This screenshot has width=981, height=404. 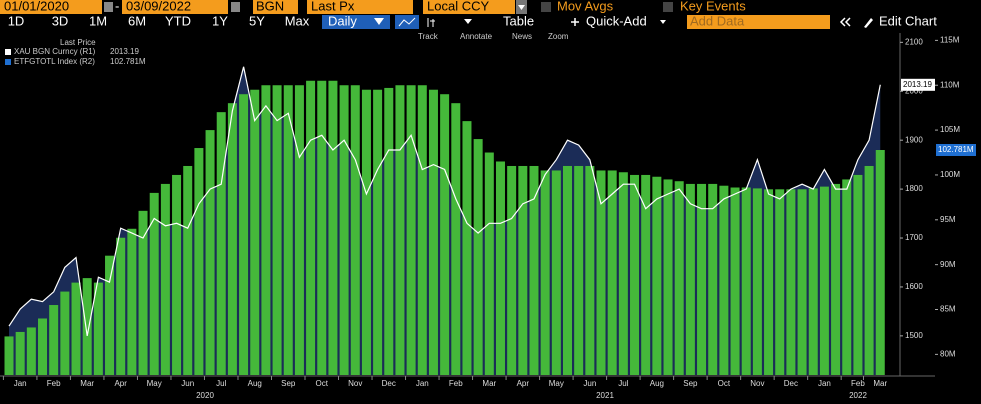 What do you see at coordinates (585, 6) in the screenshot?
I see `mov-avgs: Mov Avgs` at bounding box center [585, 6].